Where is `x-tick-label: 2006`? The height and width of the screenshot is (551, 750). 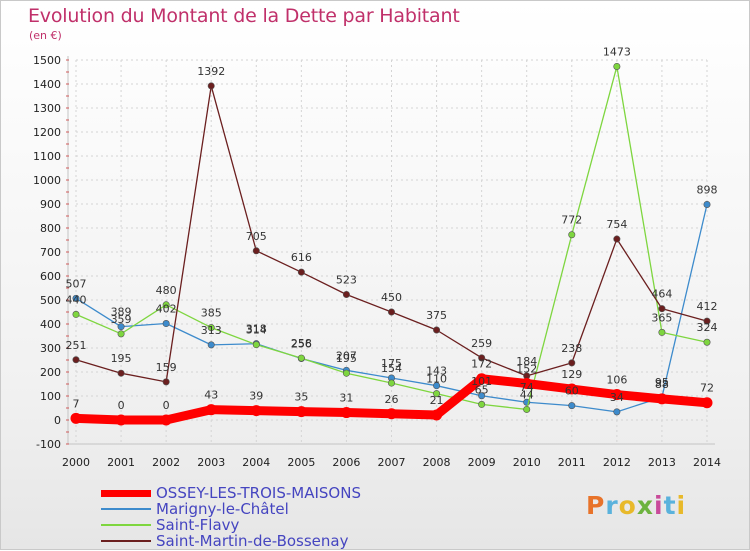 x-tick-label: 2006 is located at coordinates (346, 462).